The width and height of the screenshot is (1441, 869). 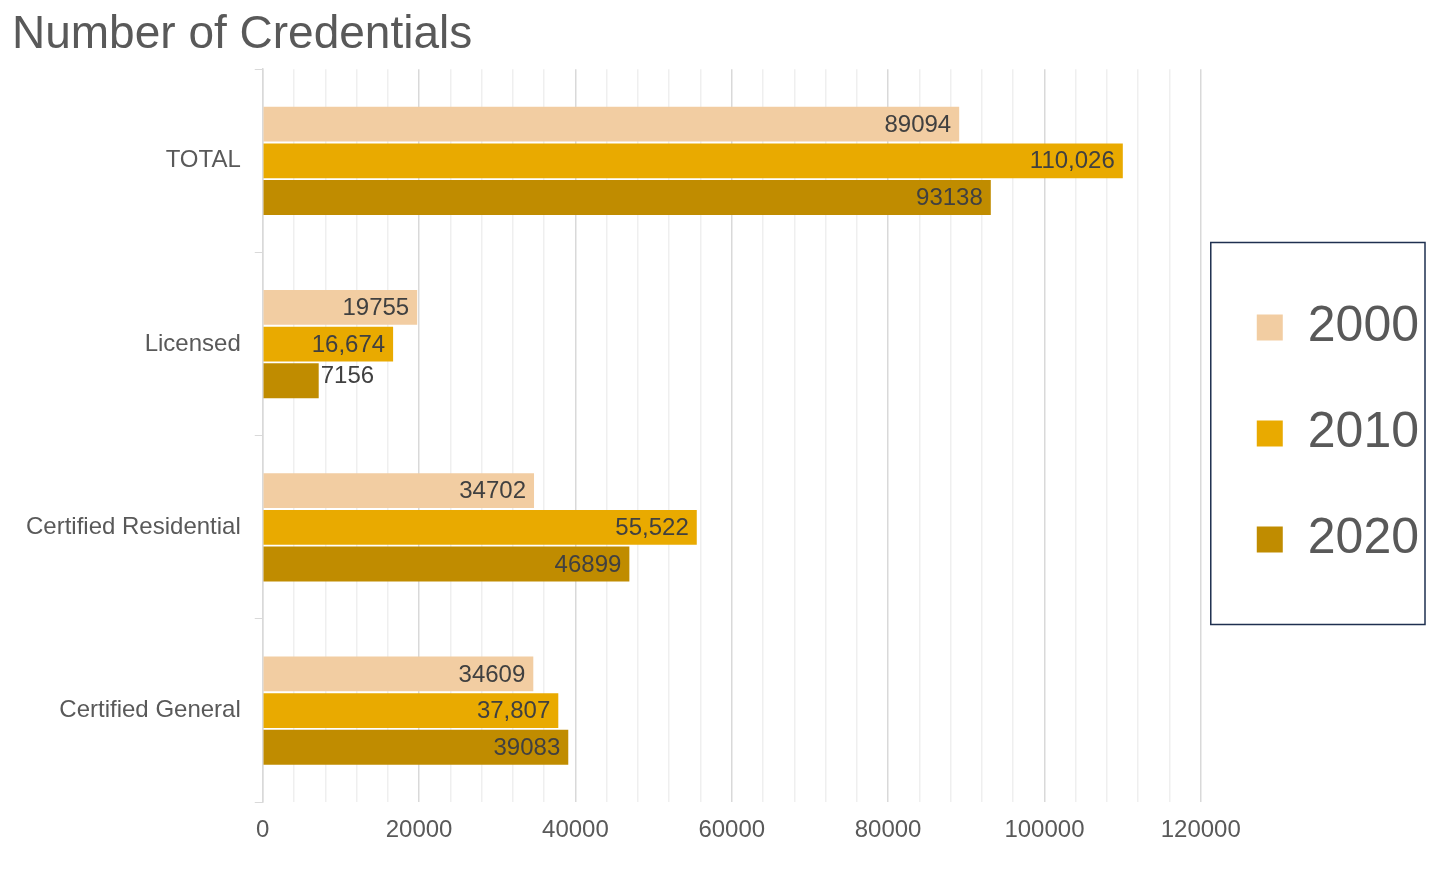 What do you see at coordinates (588, 563) in the screenshot?
I see `data-label: 46899` at bounding box center [588, 563].